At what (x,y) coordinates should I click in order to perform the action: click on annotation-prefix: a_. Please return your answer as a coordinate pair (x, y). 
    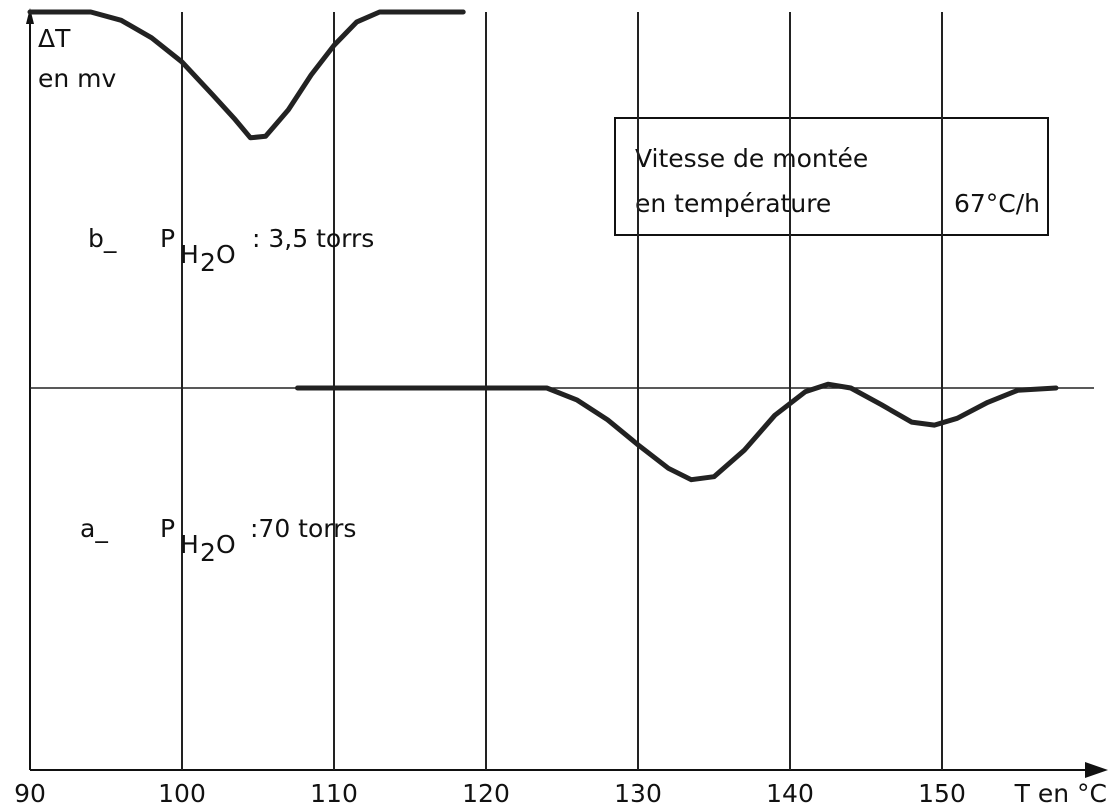
    Looking at the image, I should click on (94, 528).